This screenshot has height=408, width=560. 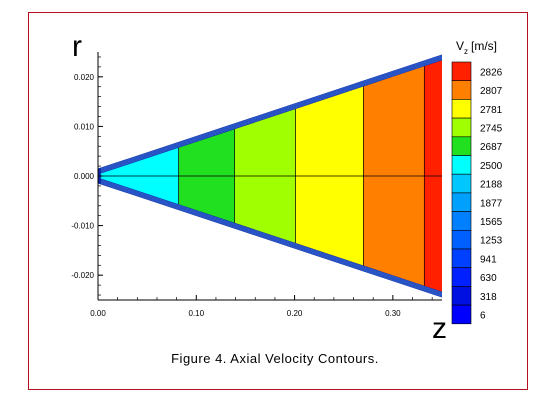 I want to click on y-tick-label: 0.020, so click(x=84, y=77).